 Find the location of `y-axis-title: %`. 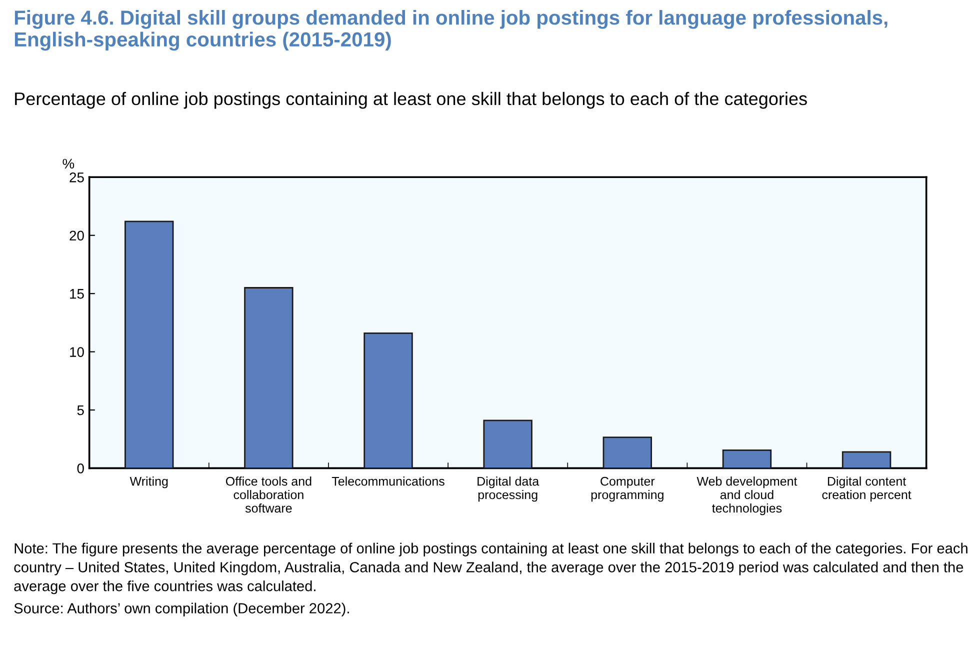

y-axis-title: % is located at coordinates (68, 163).